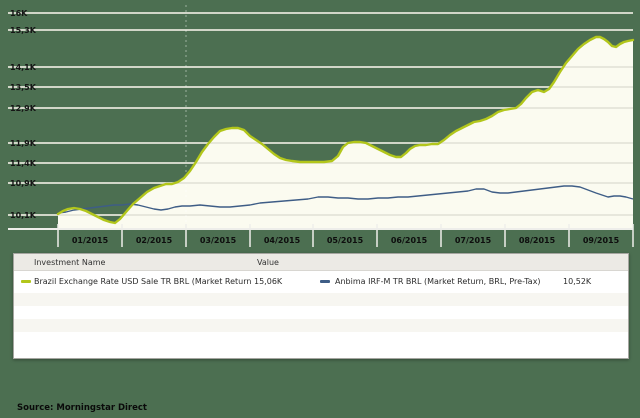 The width and height of the screenshot is (640, 418). I want to click on svg-text: 05/2015, so click(345, 240).